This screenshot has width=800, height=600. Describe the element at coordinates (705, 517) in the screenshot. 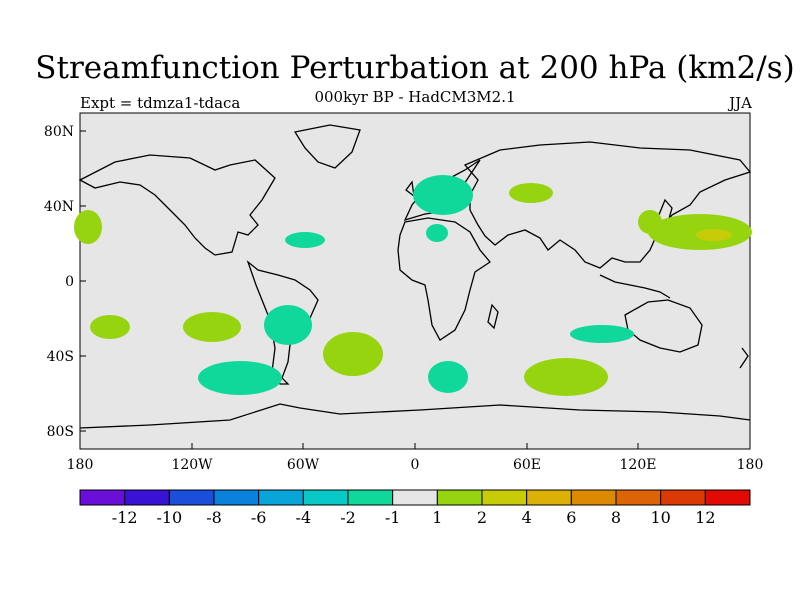

I see `colorbar-label: 12` at that location.